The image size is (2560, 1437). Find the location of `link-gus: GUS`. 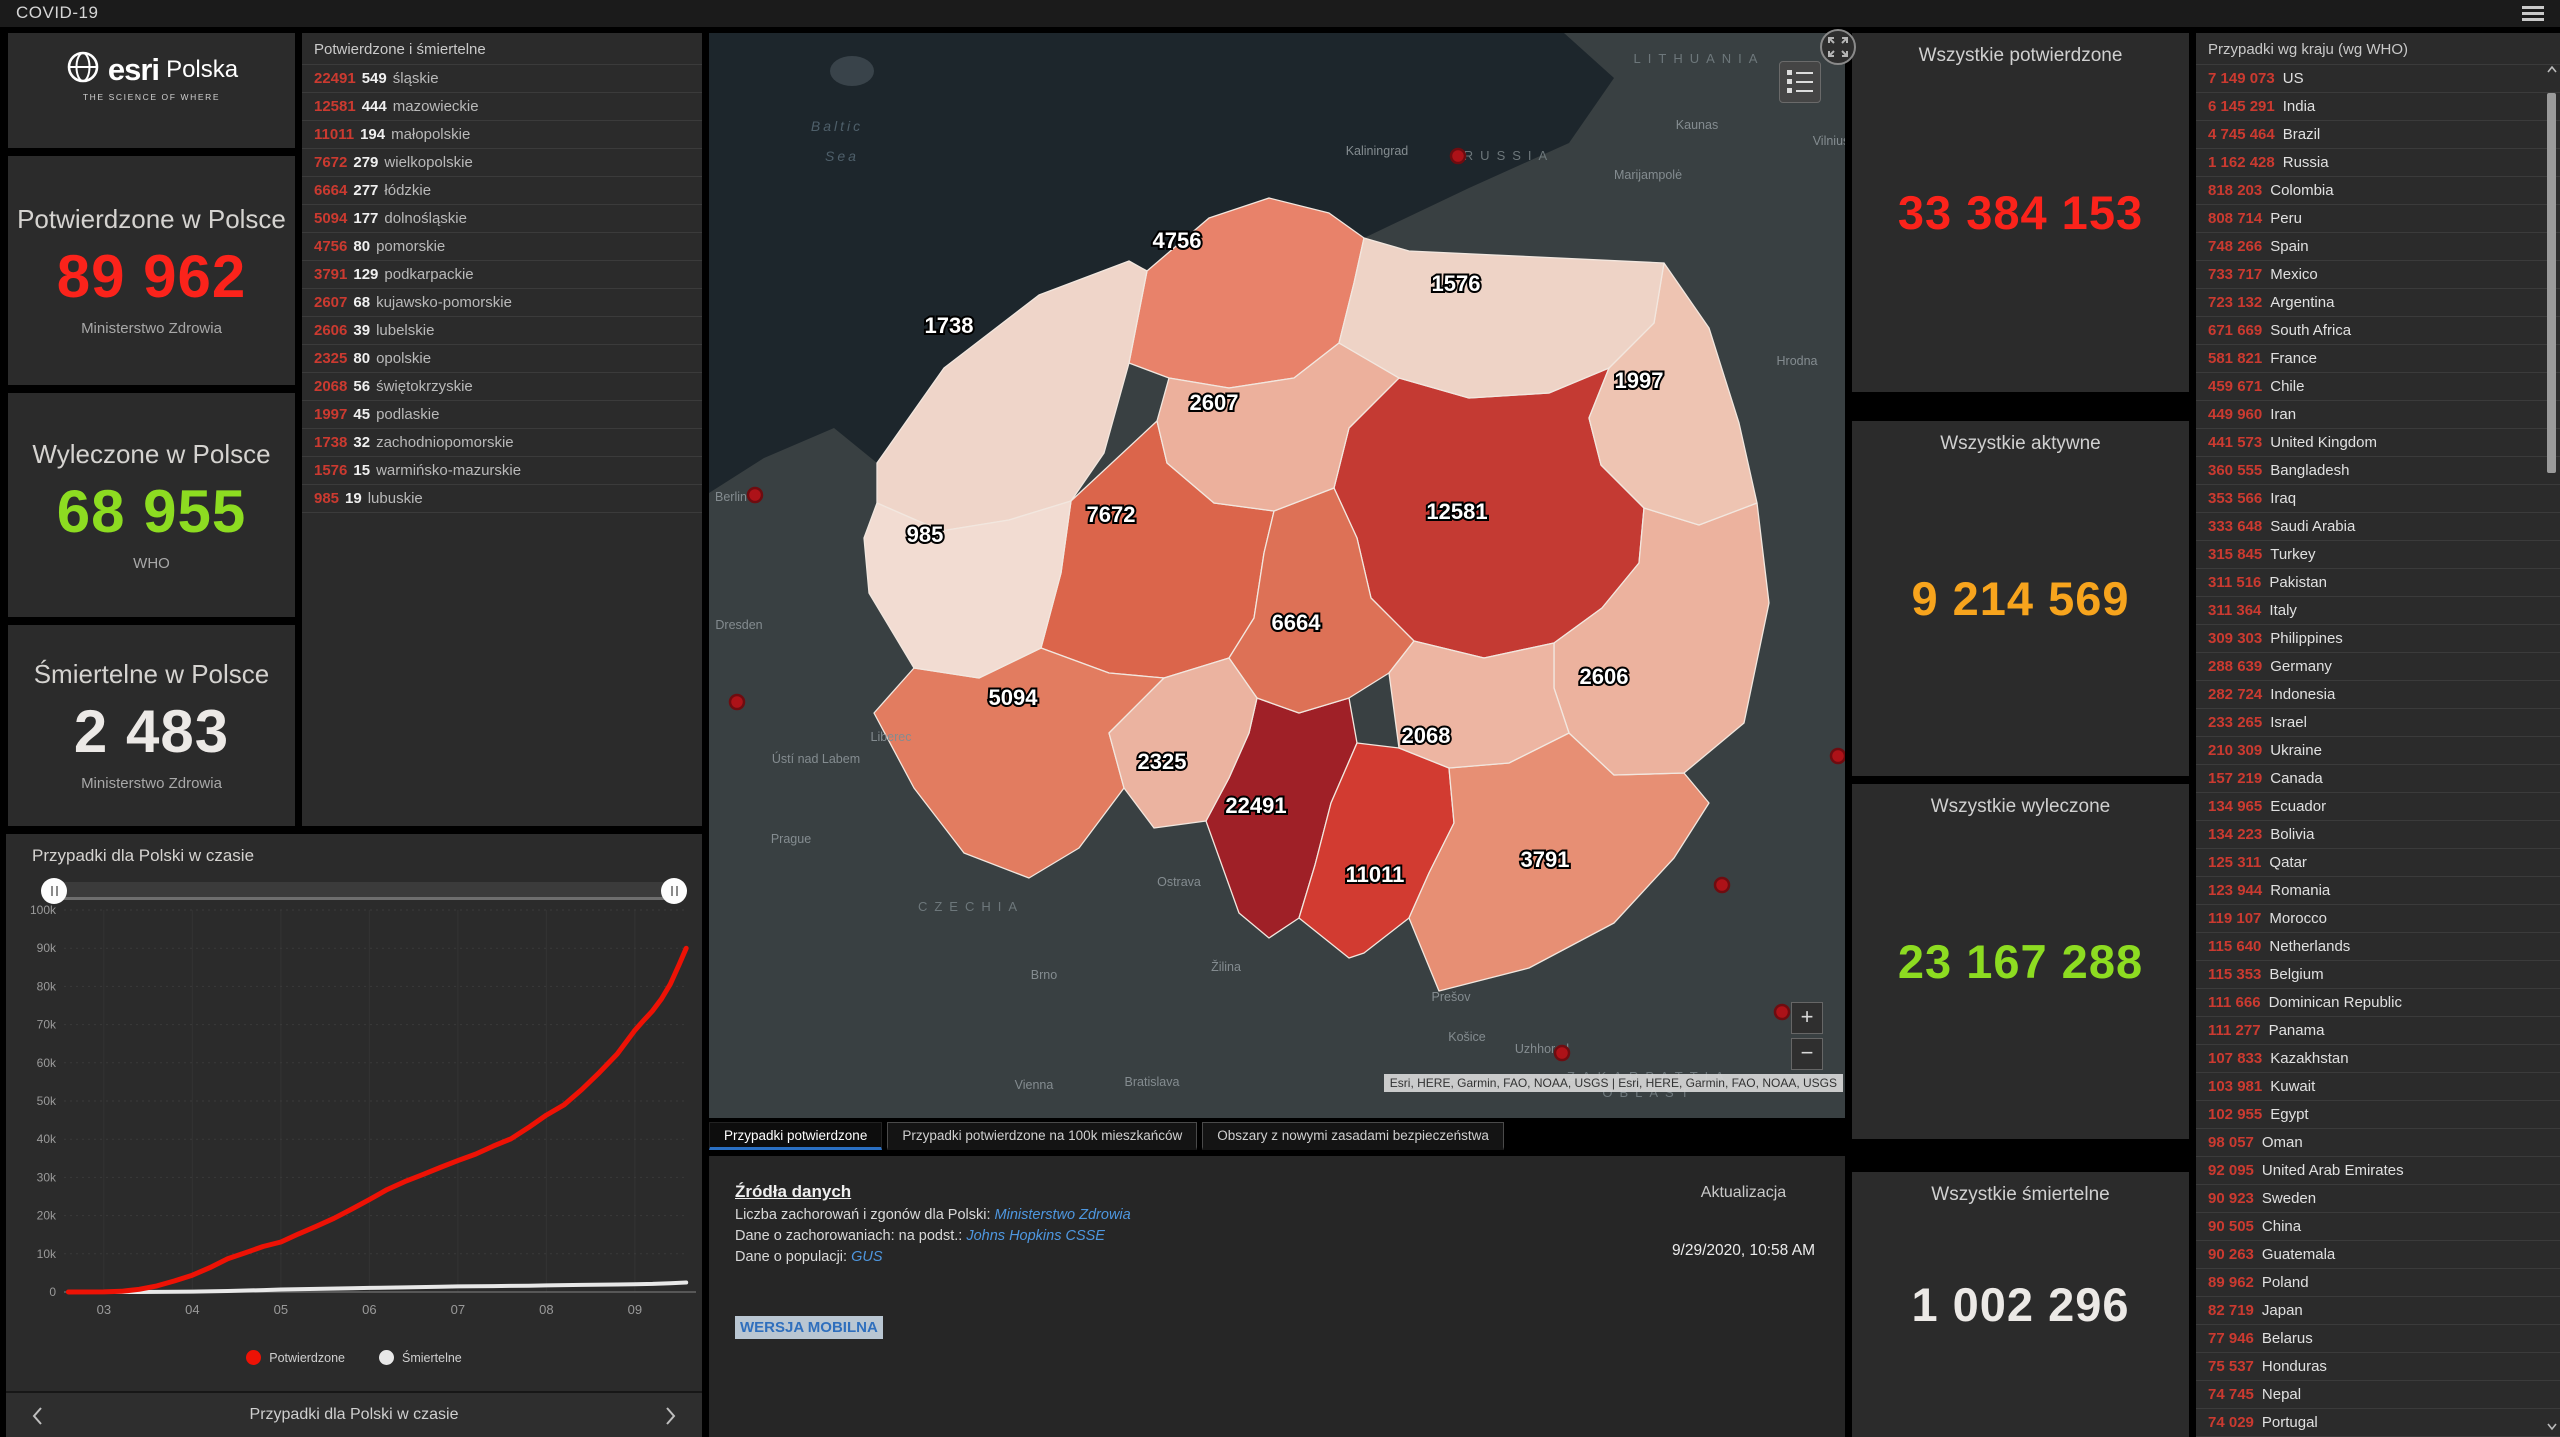

link-gus: GUS is located at coordinates (867, 1257).